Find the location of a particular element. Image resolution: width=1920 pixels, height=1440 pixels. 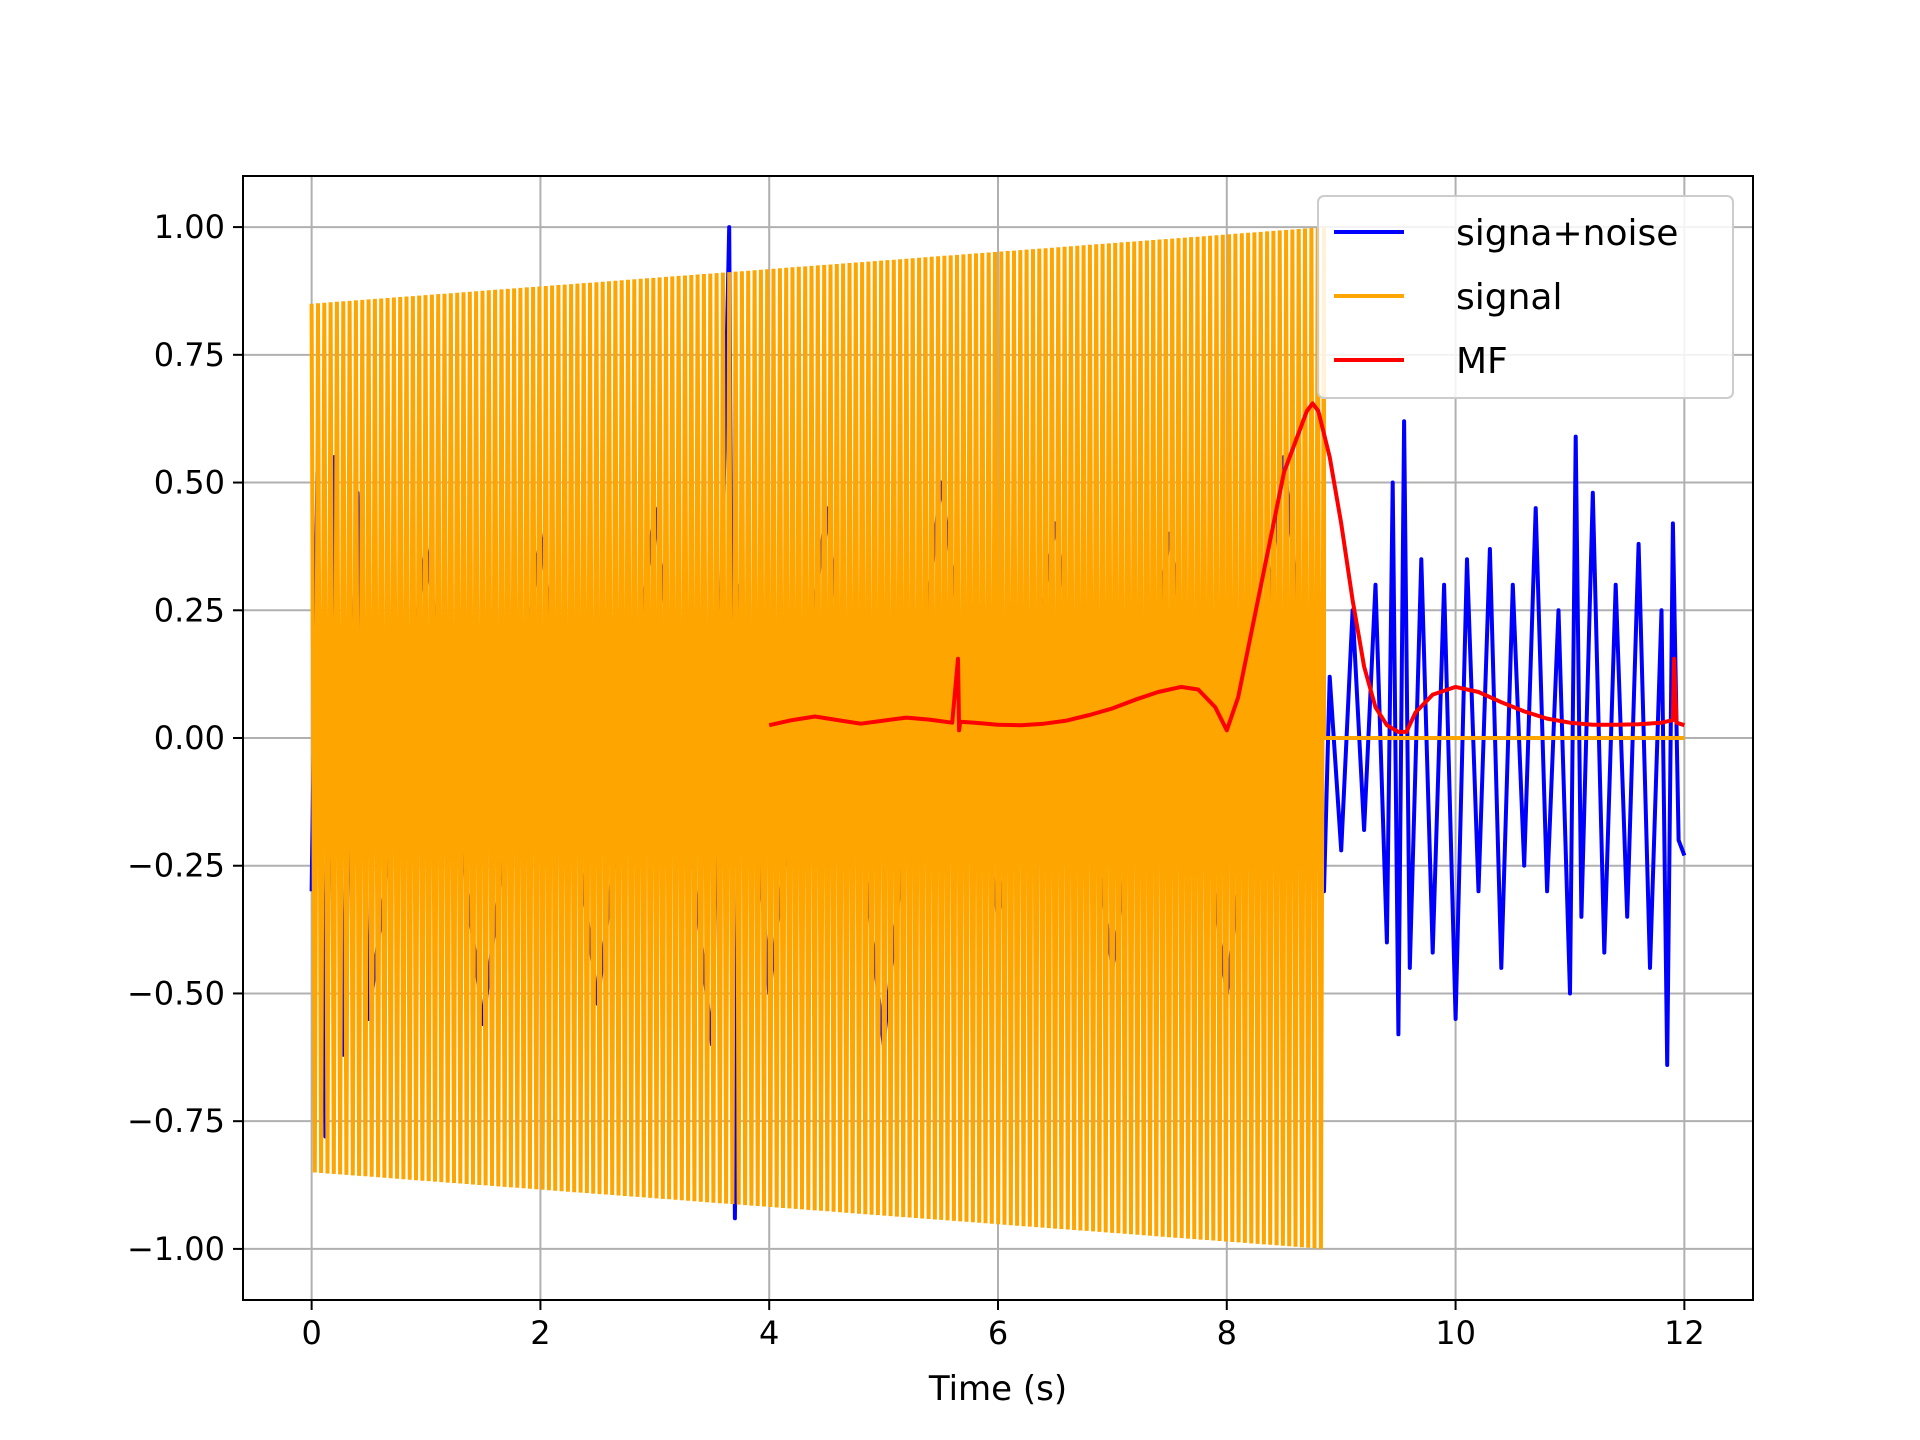

x-axis-label: Time (s) is located at coordinates (997, 1389).